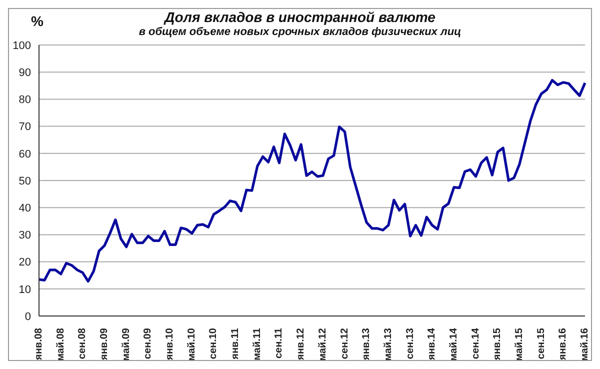 The width and height of the screenshot is (600, 369). What do you see at coordinates (24, 127) in the screenshot?
I see `y-tick-label: 70` at bounding box center [24, 127].